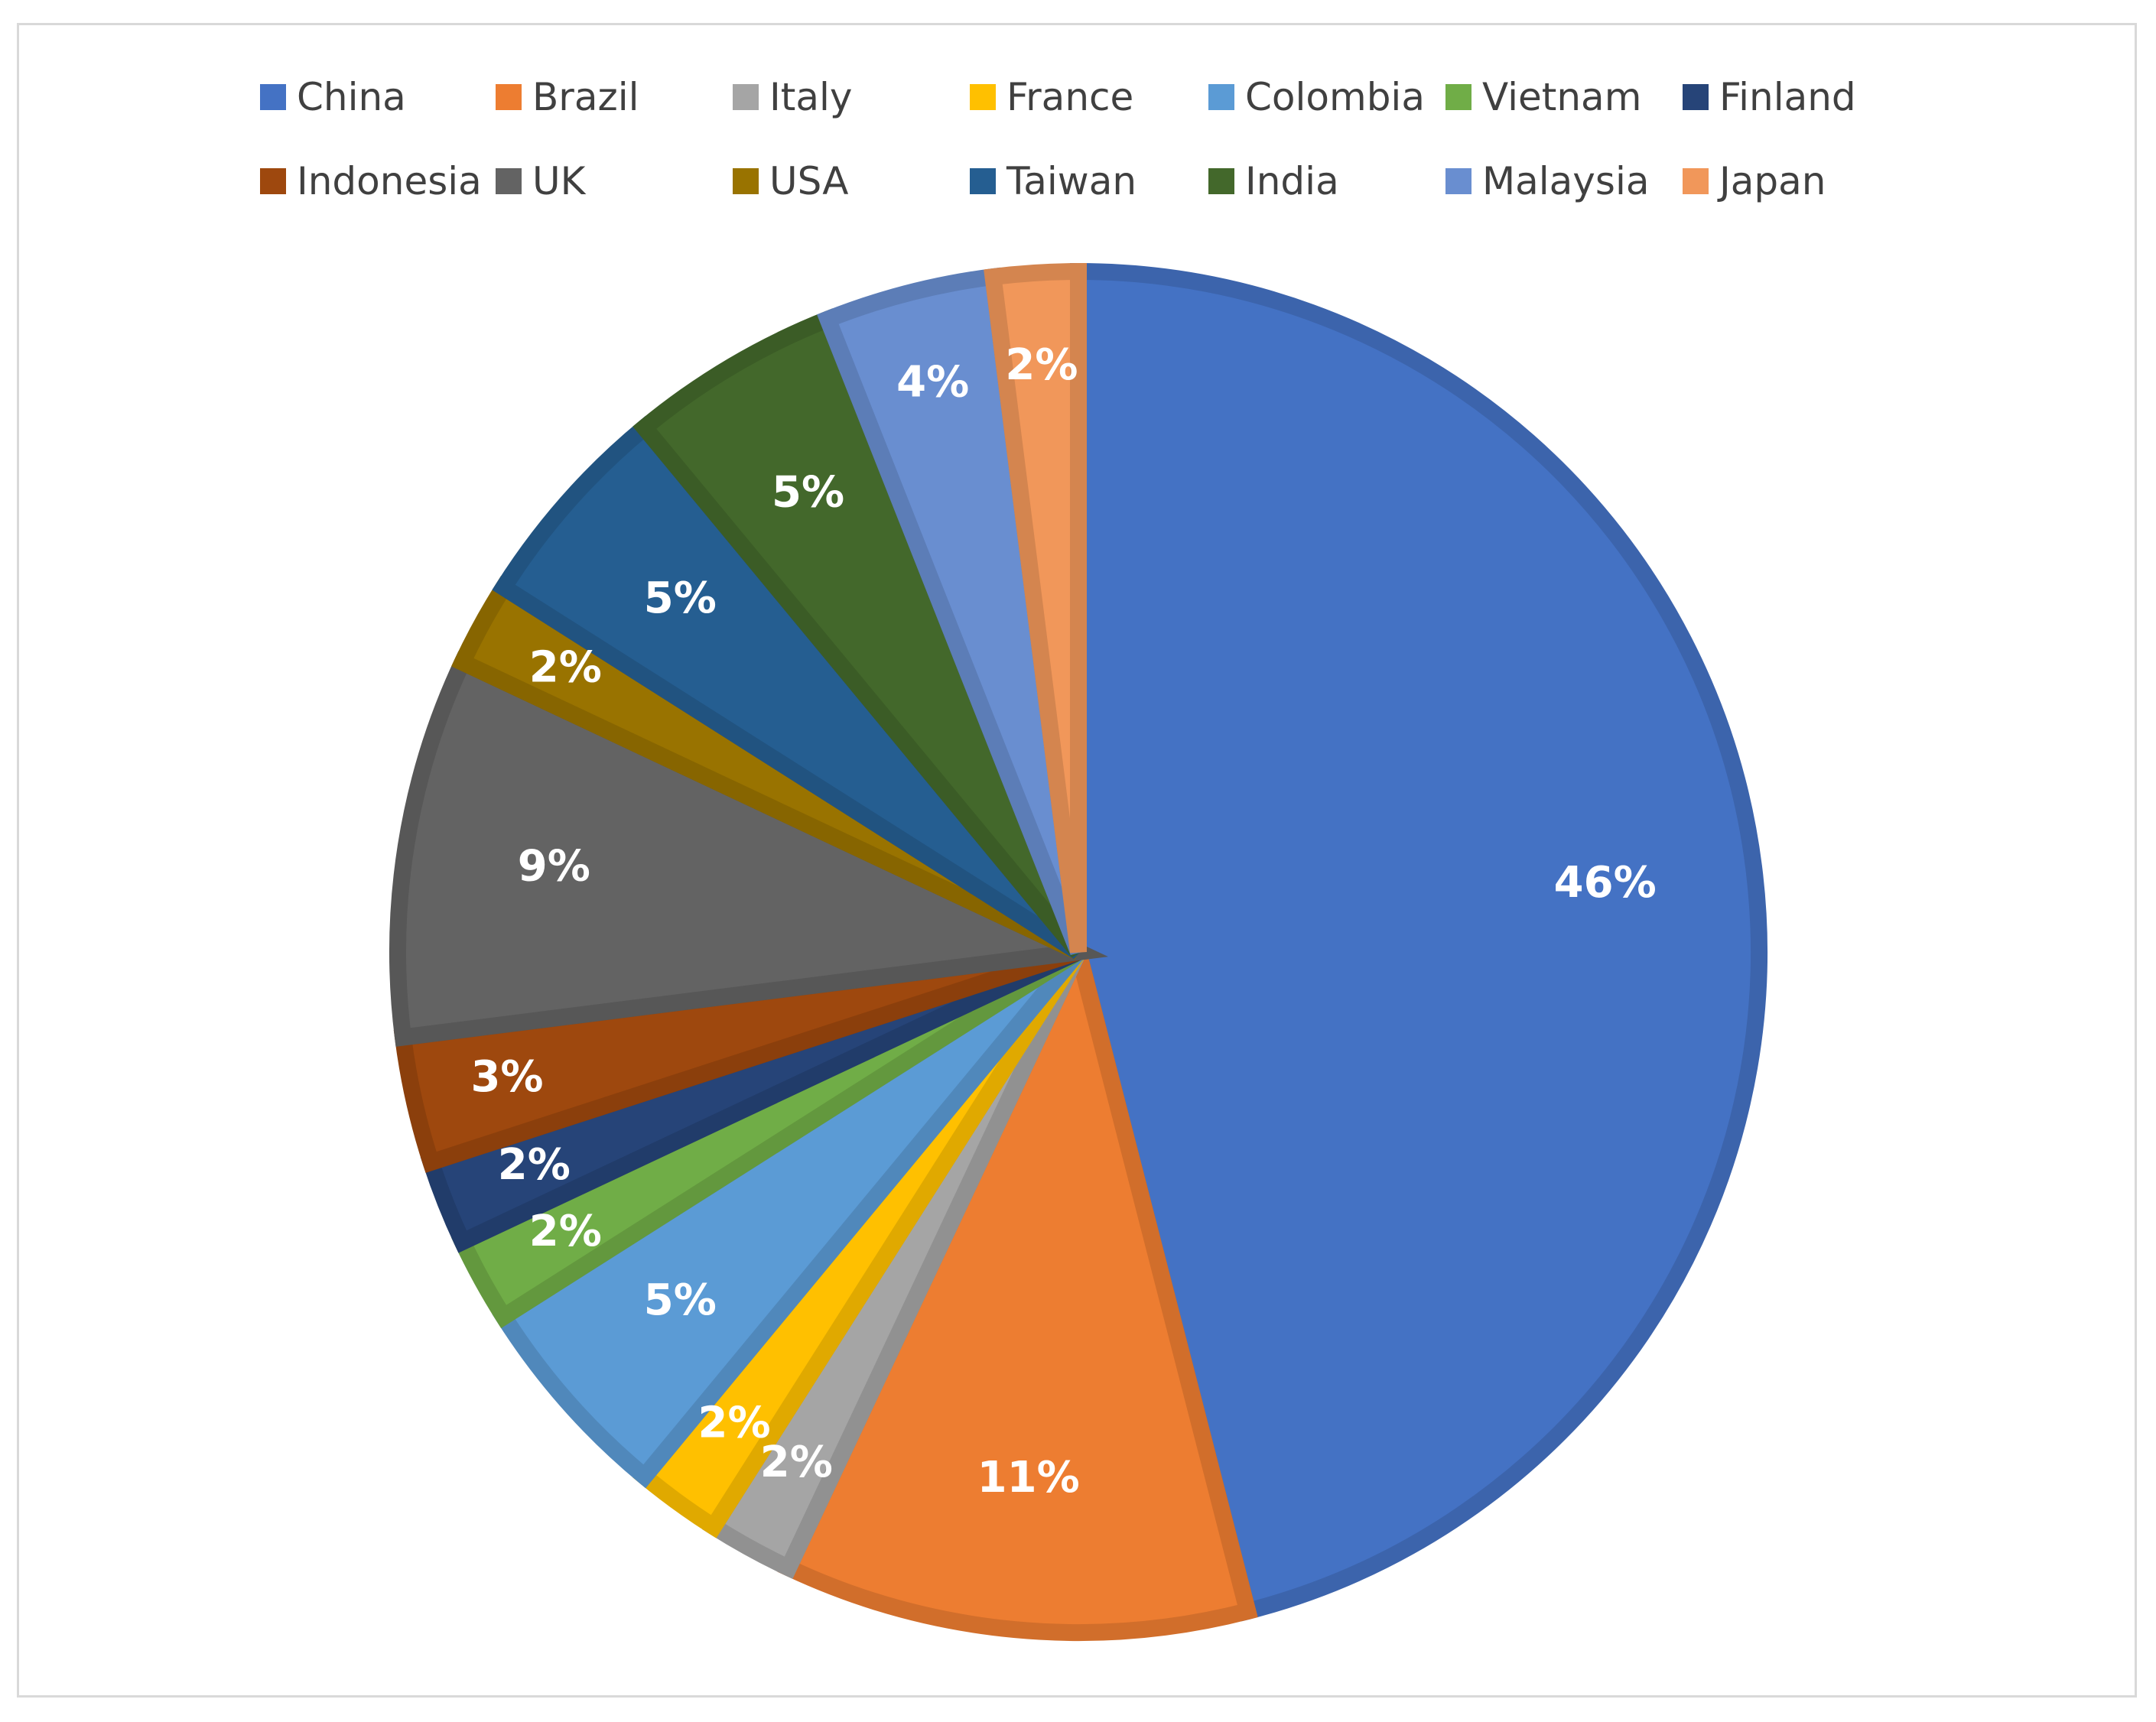 This screenshot has width=2156, height=1722. I want to click on legend-label: USA, so click(809, 181).